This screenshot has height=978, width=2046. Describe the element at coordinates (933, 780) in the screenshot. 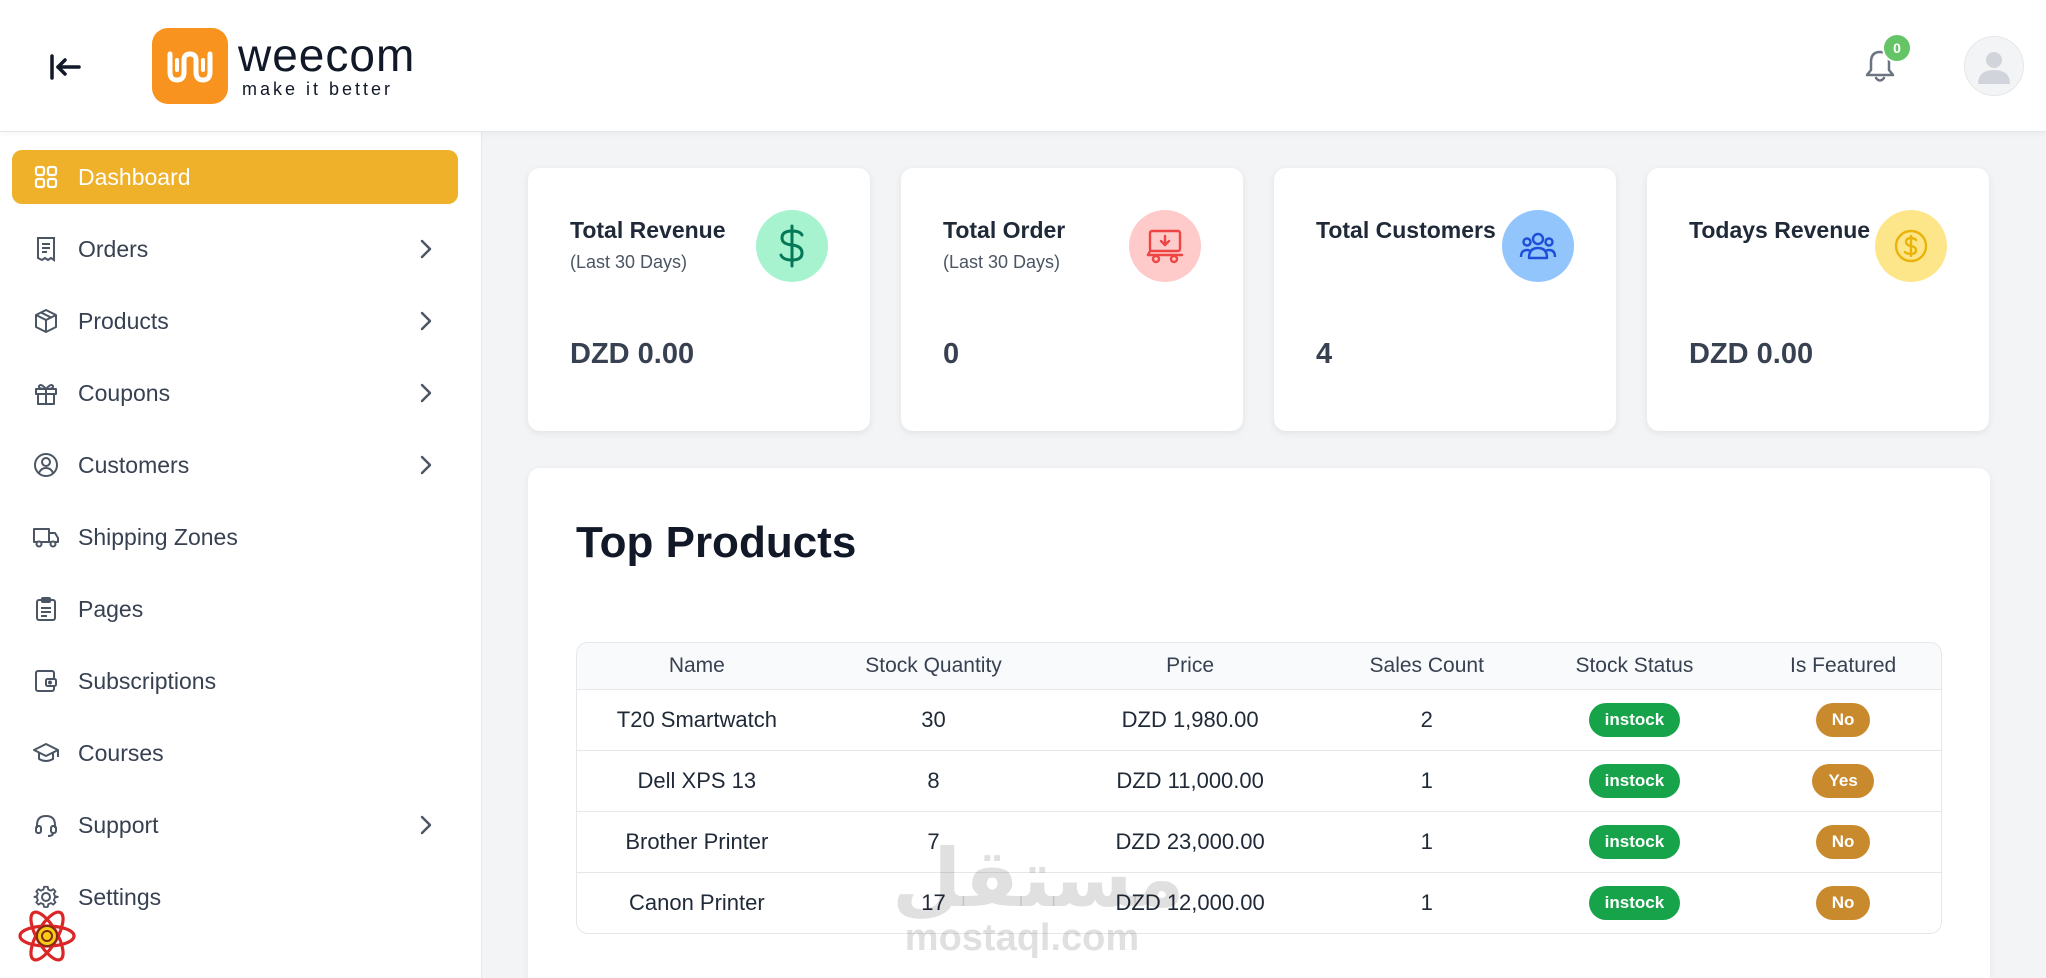

I see `stock-quantity: 8` at that location.